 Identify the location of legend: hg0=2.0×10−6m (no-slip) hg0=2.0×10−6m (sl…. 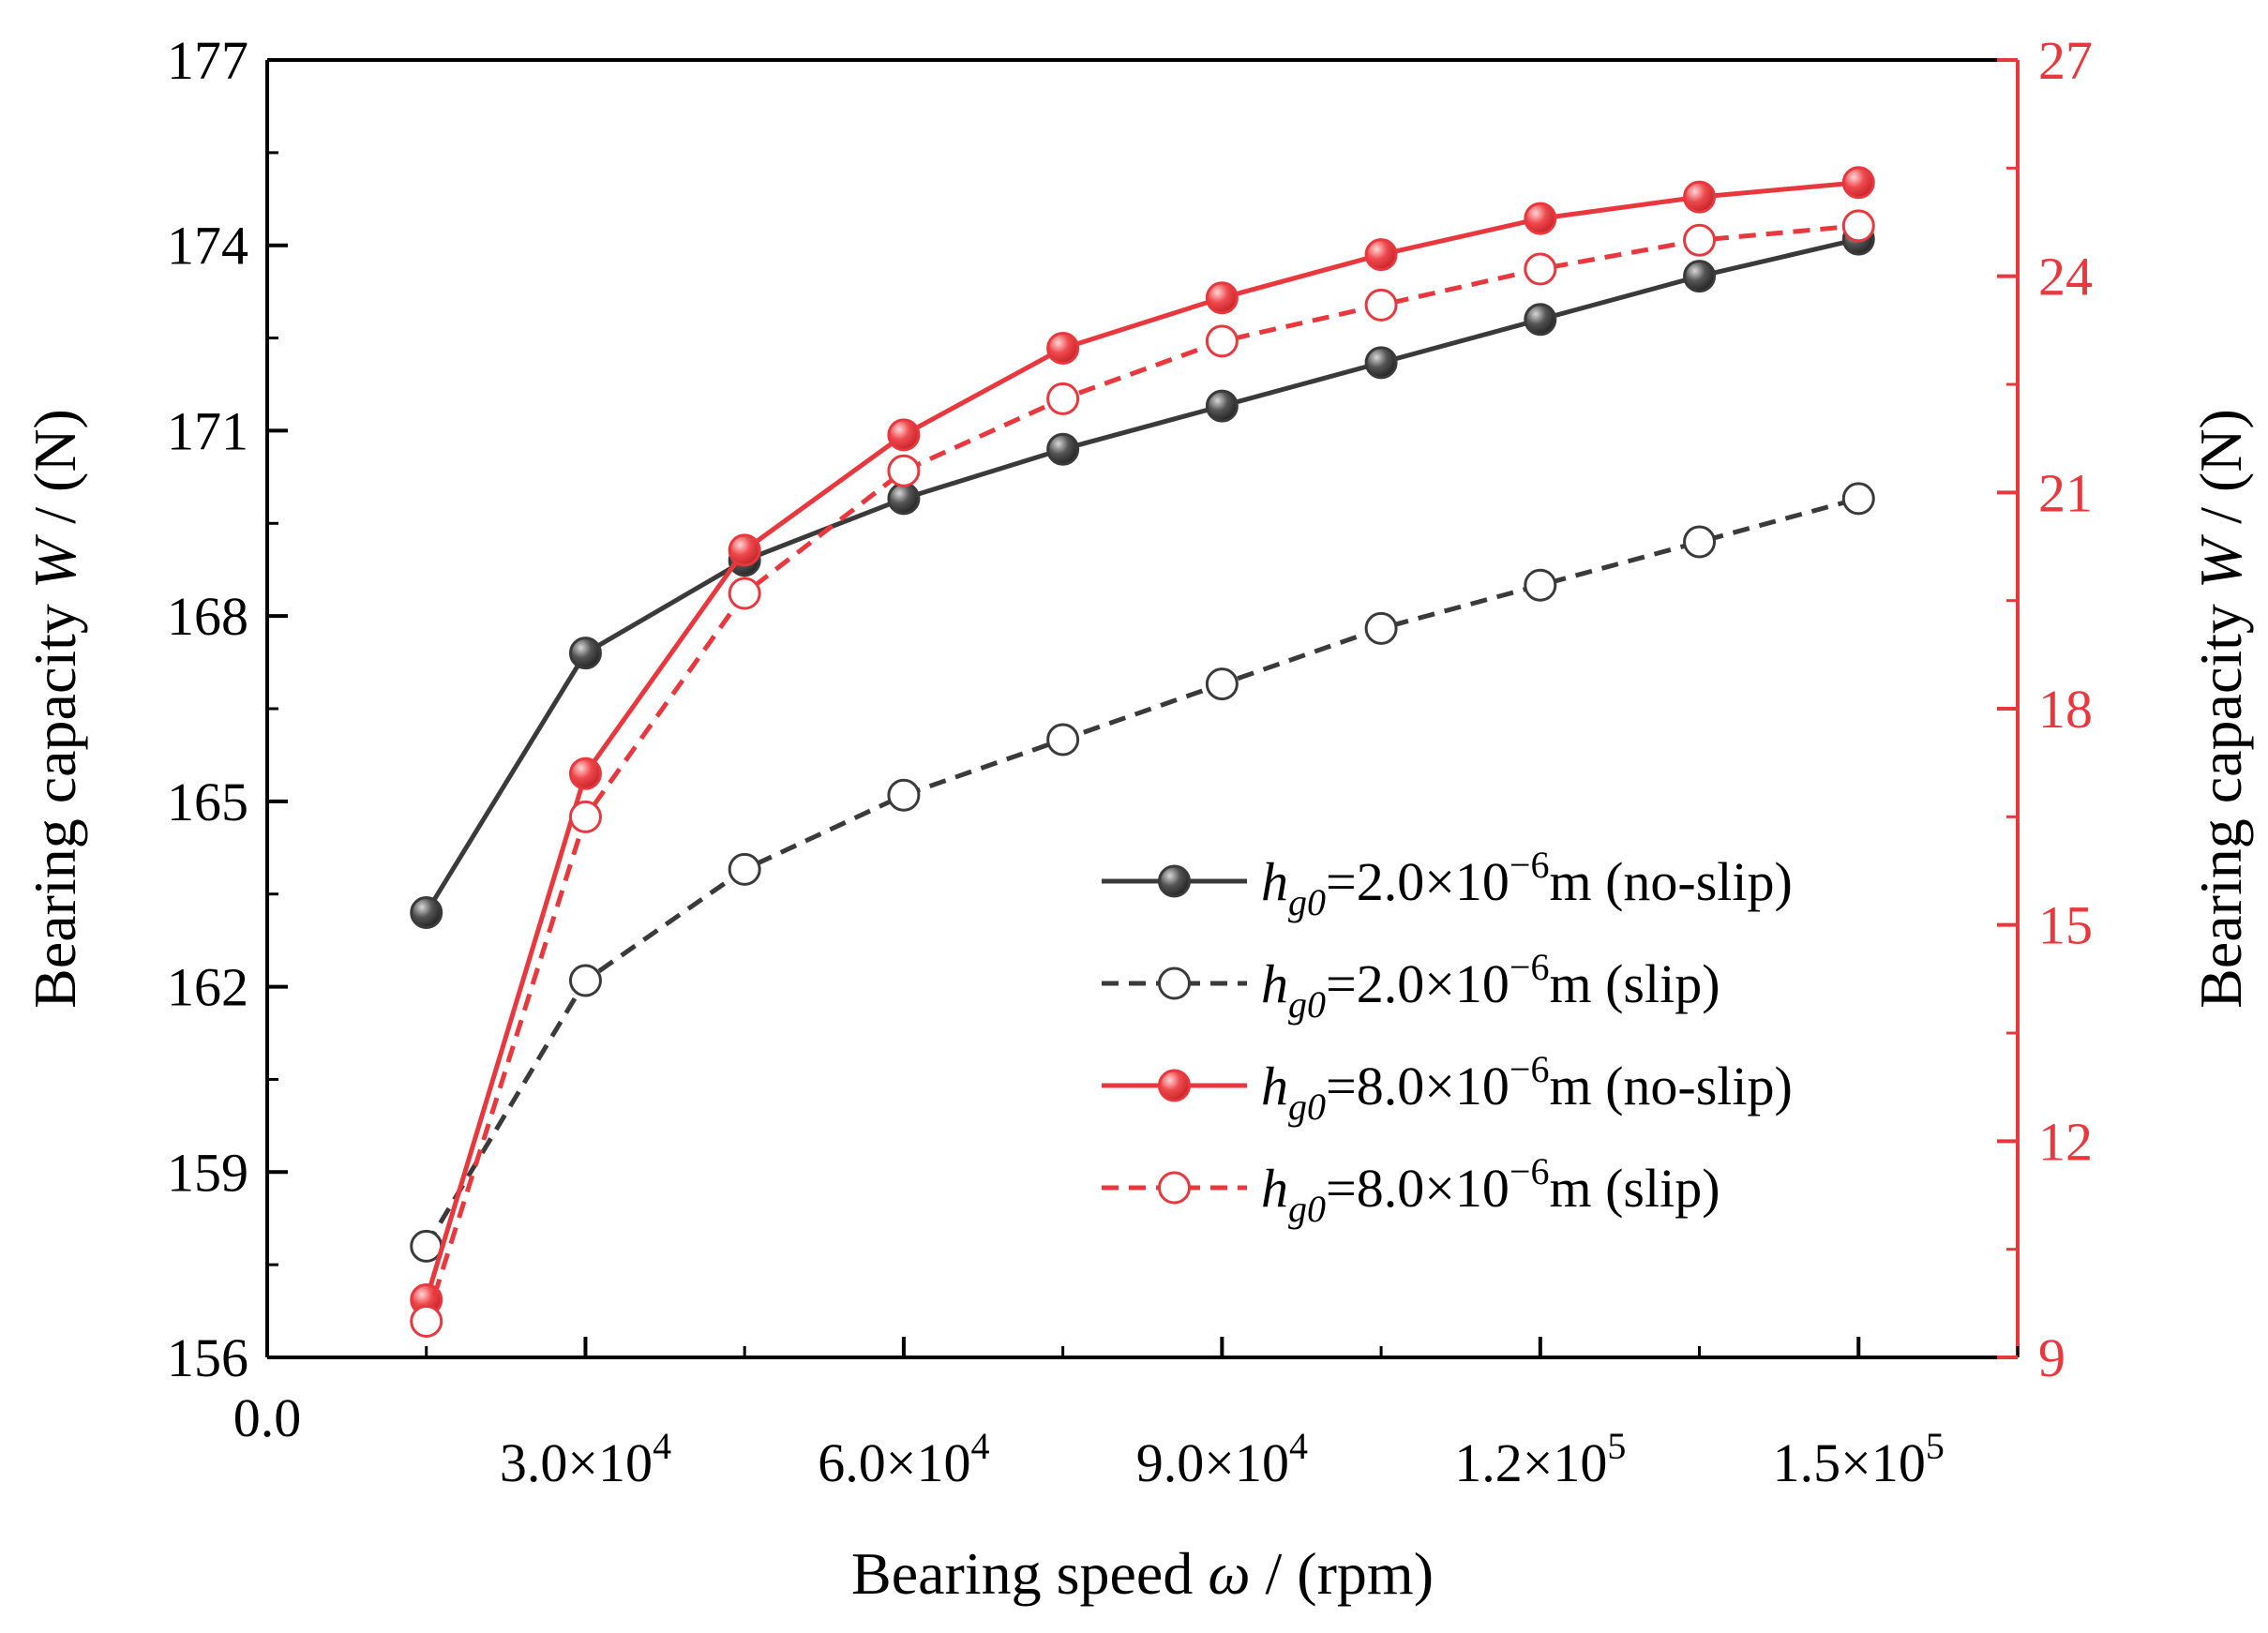
(1447, 1037).